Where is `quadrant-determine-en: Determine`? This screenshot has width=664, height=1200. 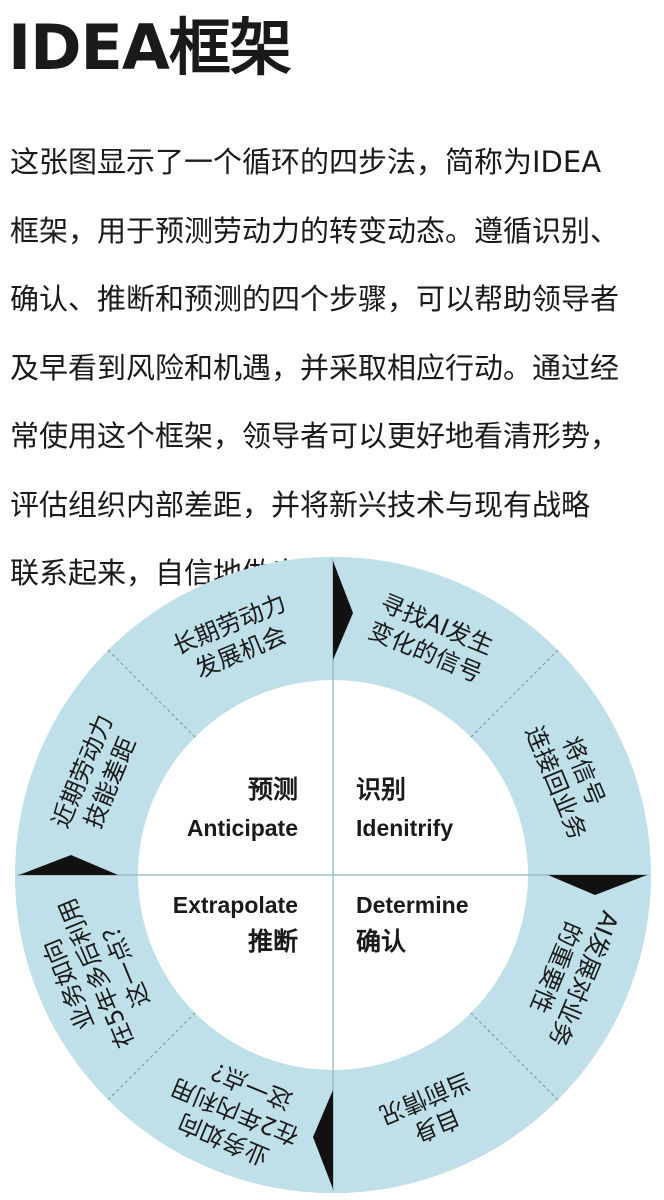 quadrant-determine-en: Determine is located at coordinates (412, 905).